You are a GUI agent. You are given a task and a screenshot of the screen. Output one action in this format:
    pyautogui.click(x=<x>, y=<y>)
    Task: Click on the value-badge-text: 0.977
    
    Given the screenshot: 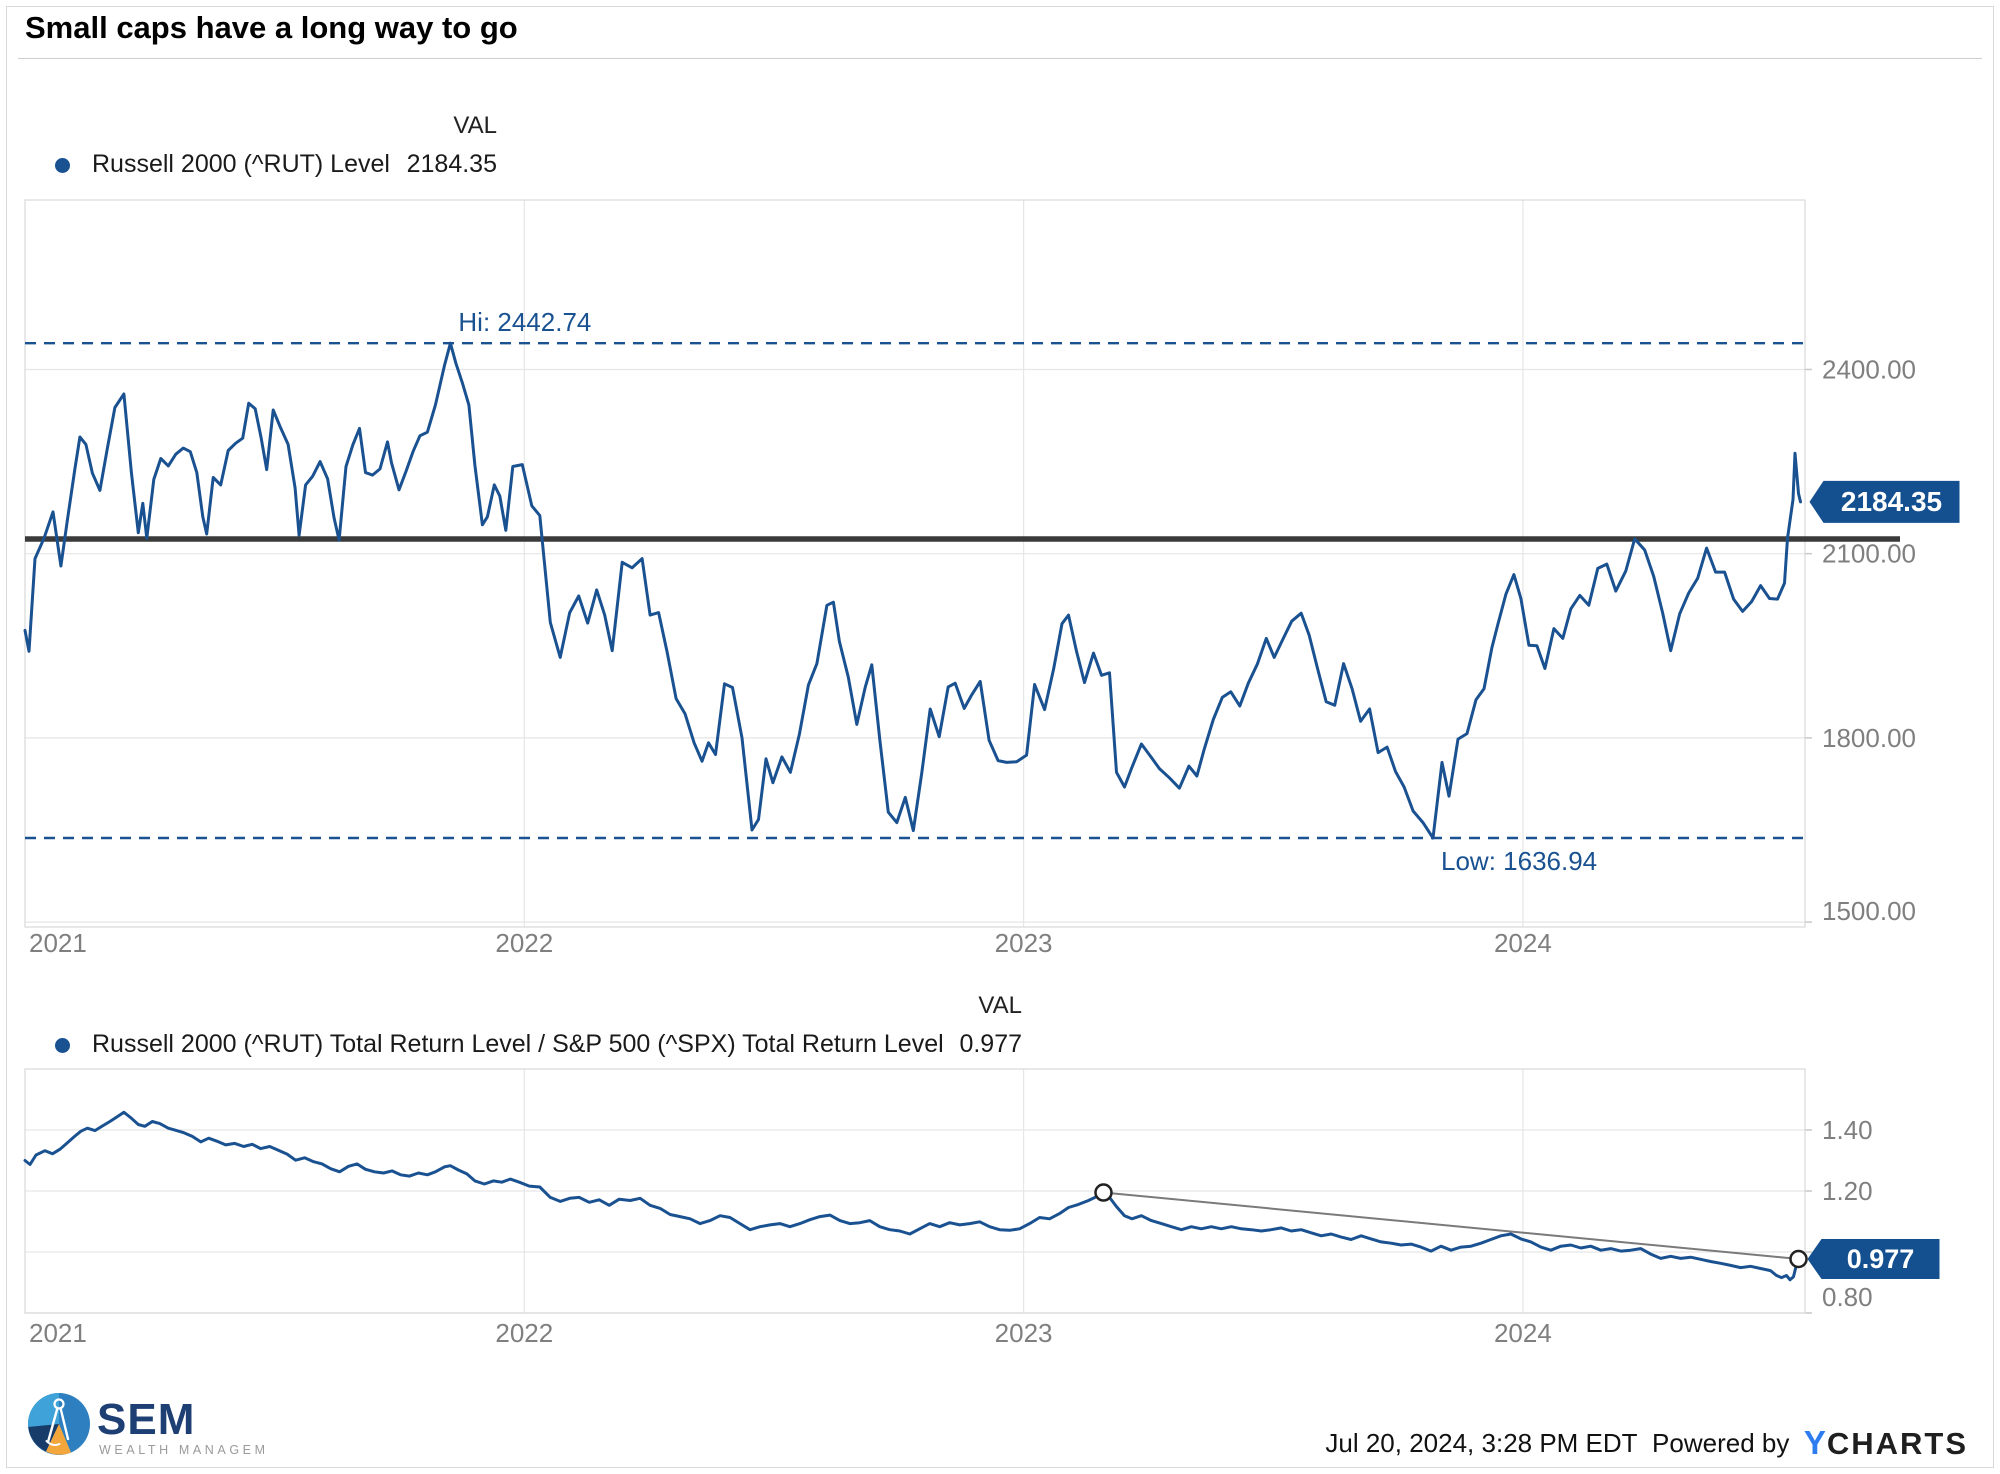 What is the action you would take?
    pyautogui.click(x=1881, y=1259)
    